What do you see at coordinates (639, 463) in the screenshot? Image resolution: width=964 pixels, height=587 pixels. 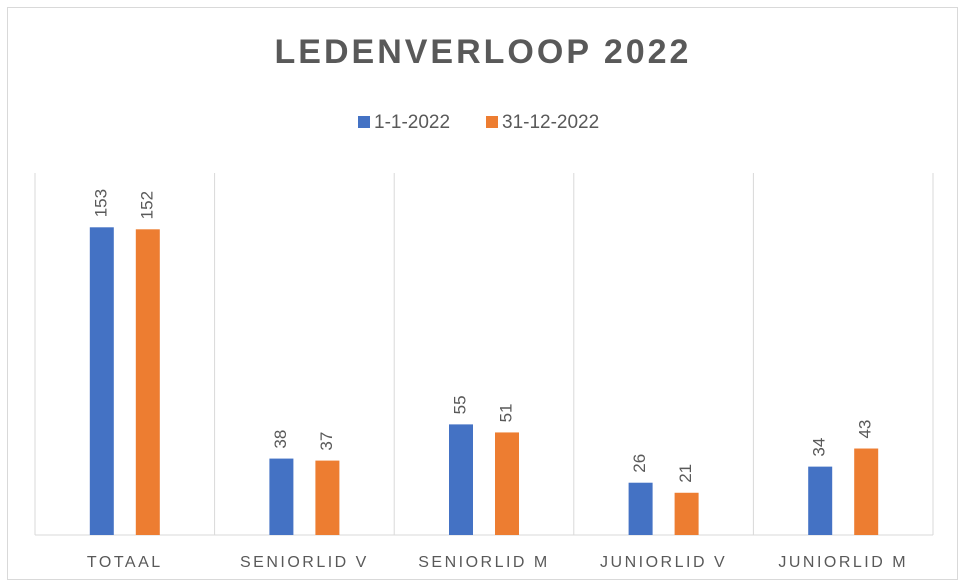 I see `data-label: 26` at bounding box center [639, 463].